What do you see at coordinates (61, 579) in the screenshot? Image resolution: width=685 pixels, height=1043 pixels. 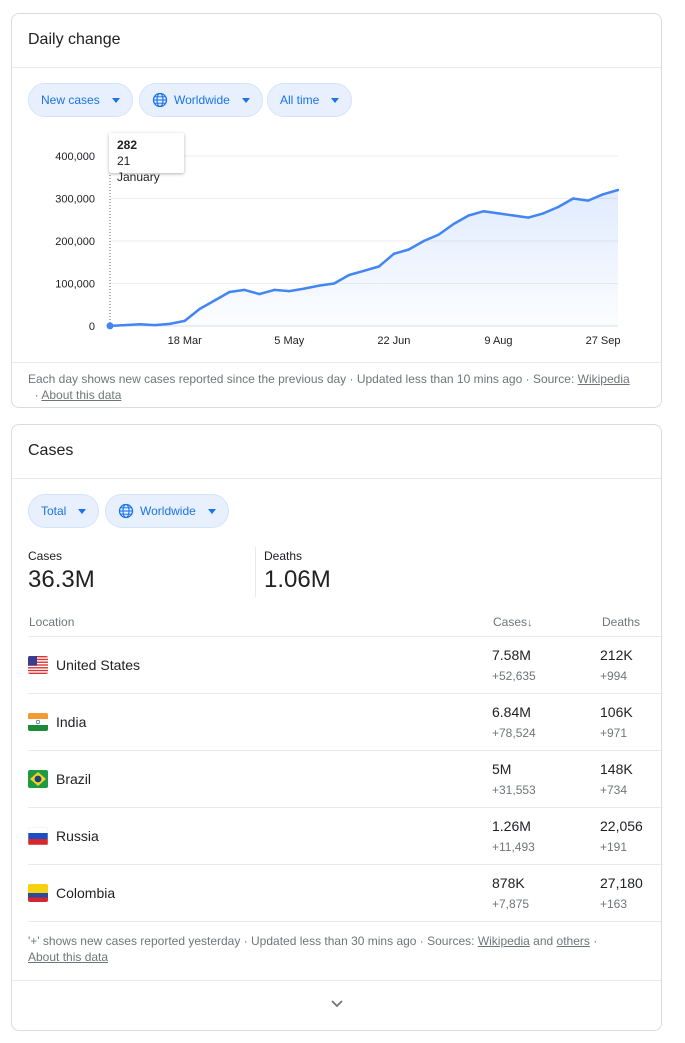 I see `total-cases-value: 36.3M` at bounding box center [61, 579].